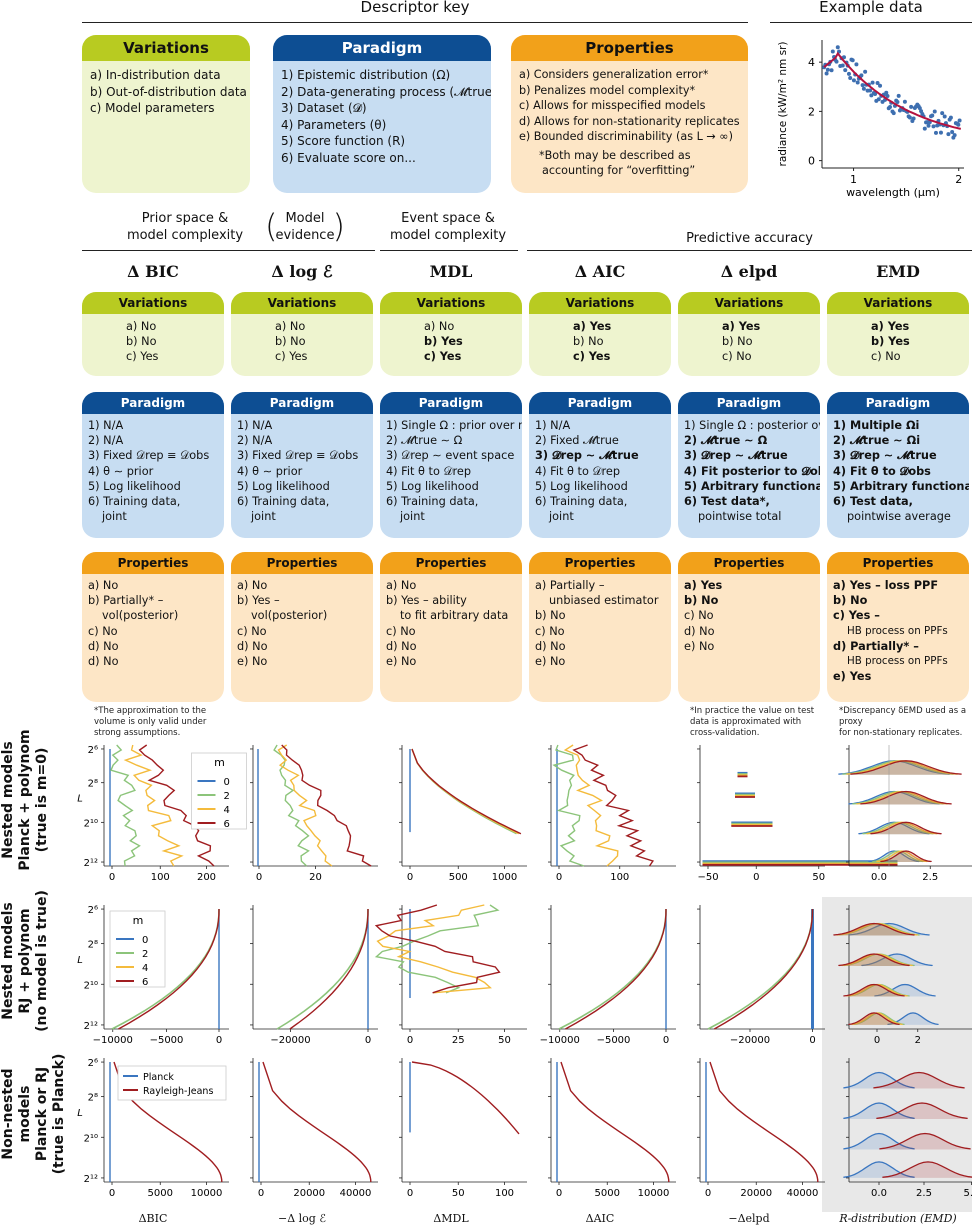 This screenshot has width=972, height=1228. I want to click on properties-line: d) No, so click(103, 662).